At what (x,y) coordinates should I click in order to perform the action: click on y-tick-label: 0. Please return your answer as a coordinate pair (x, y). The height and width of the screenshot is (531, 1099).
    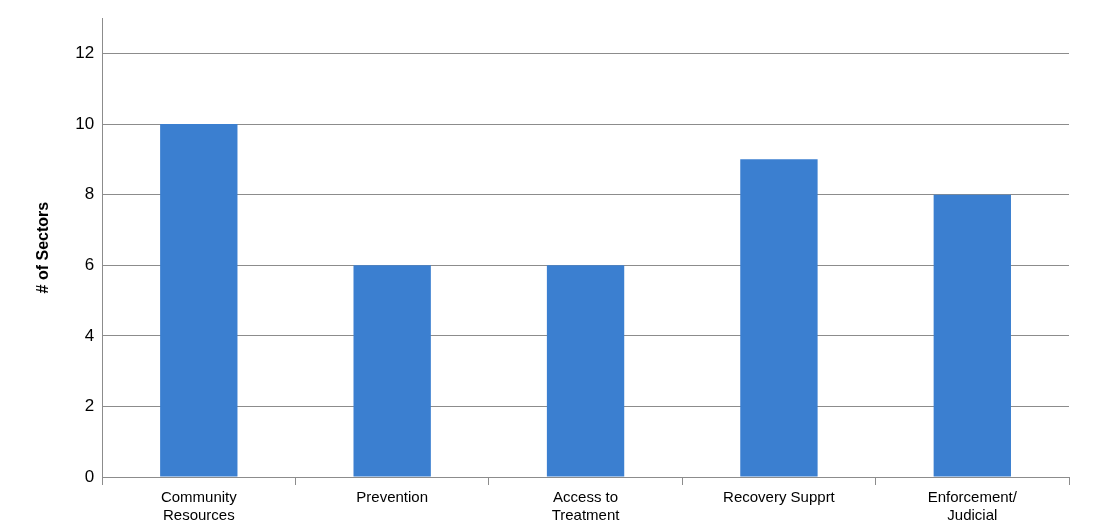
    Looking at the image, I should click on (89, 476).